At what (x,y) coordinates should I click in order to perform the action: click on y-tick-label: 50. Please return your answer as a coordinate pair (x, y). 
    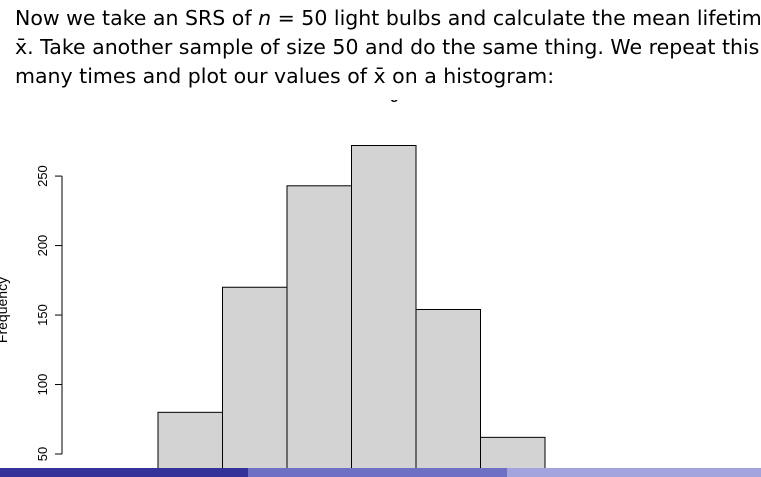
    Looking at the image, I should click on (42, 454).